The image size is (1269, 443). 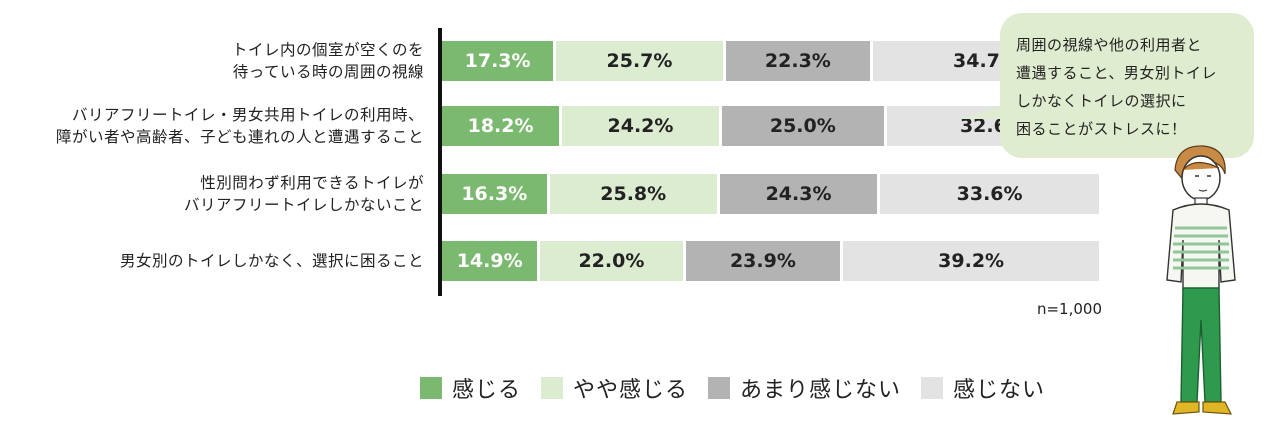 I want to click on bar-segment: 17.3%, so click(x=498, y=61).